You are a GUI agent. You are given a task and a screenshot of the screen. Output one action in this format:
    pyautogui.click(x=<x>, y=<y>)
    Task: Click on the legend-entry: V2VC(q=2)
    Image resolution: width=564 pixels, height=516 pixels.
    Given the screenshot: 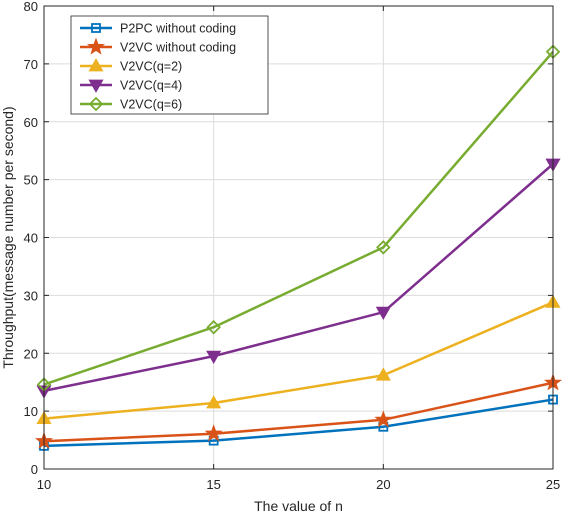 What is the action you would take?
    pyautogui.click(x=131, y=66)
    